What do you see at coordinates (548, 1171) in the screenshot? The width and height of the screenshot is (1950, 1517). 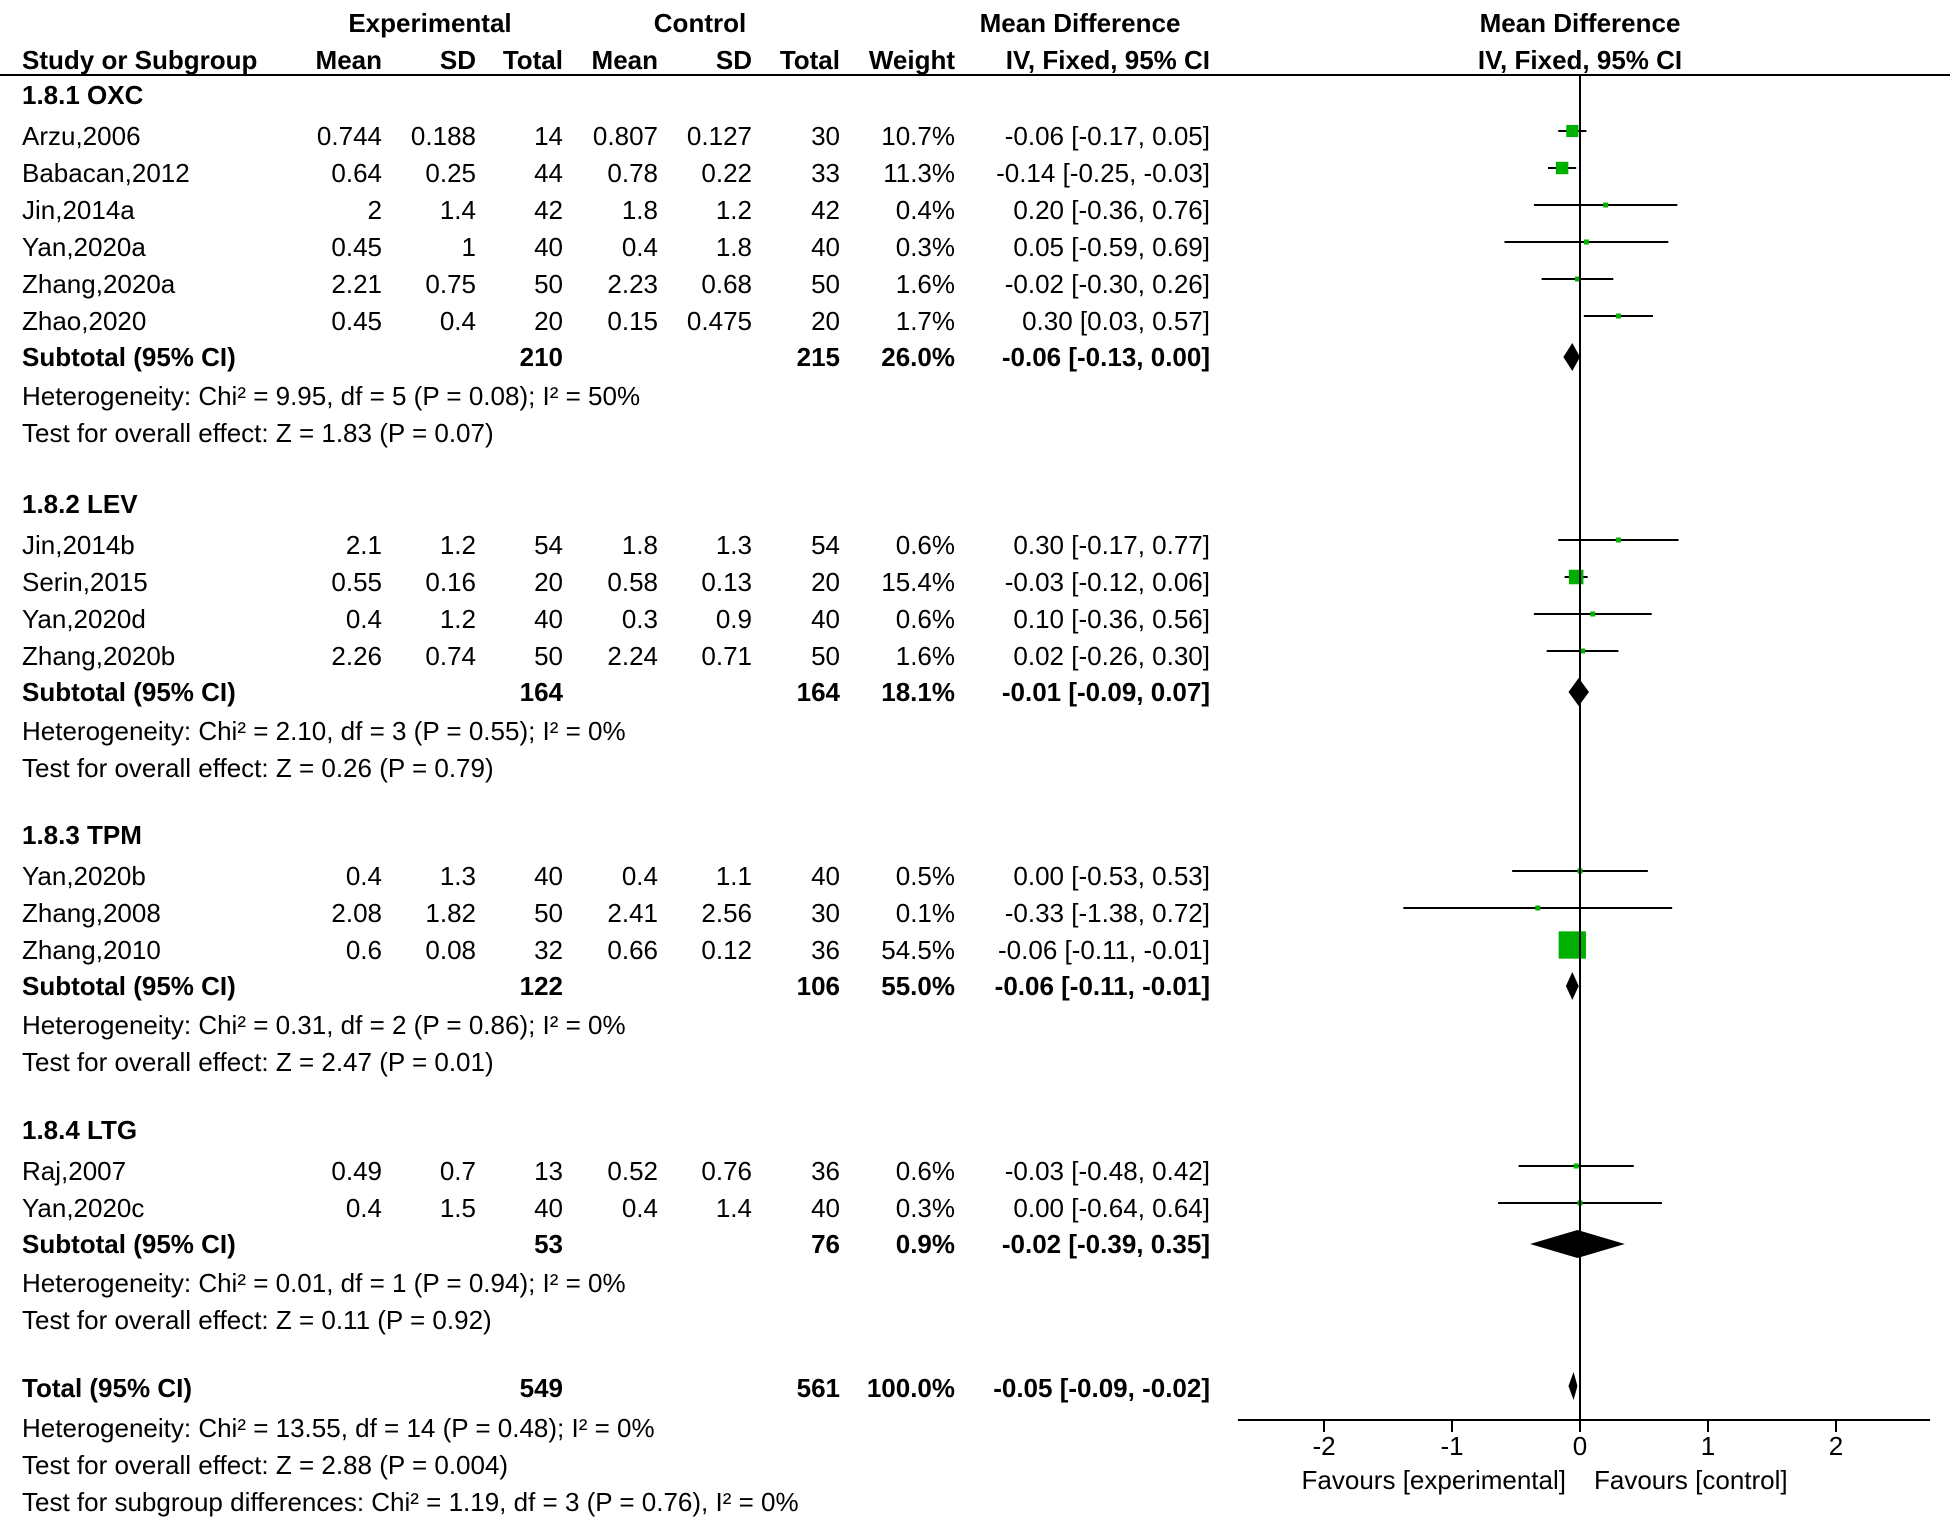 I see `study-total-e: 13` at bounding box center [548, 1171].